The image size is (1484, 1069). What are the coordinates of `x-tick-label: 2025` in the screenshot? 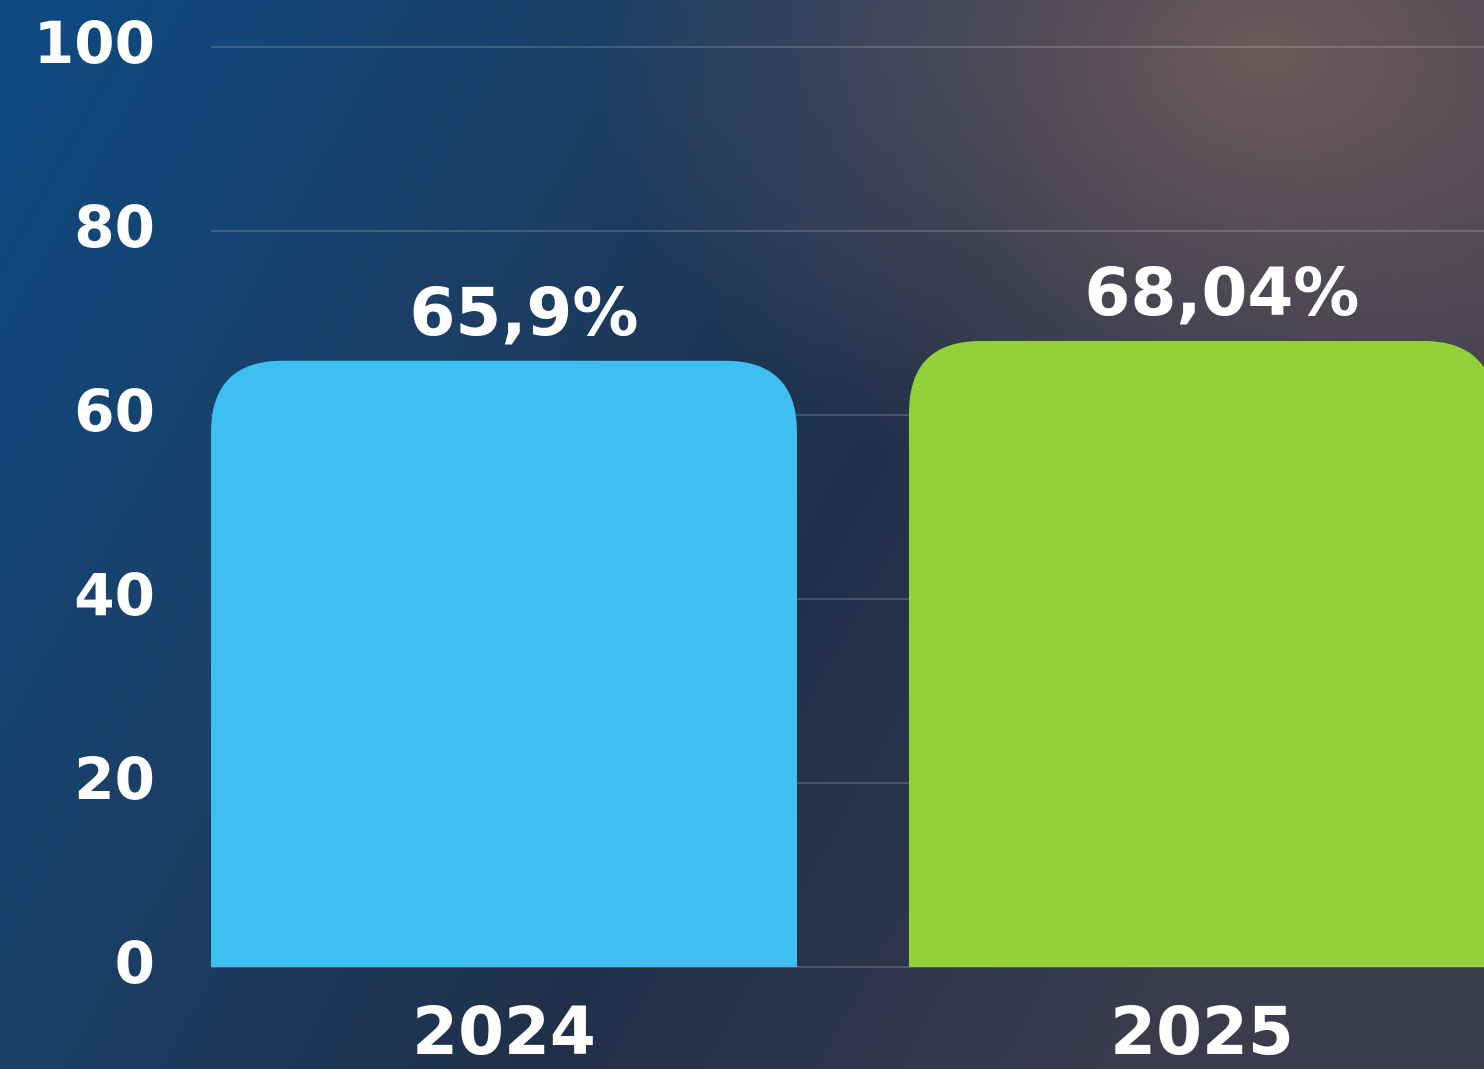 It's located at (1202, 1031).